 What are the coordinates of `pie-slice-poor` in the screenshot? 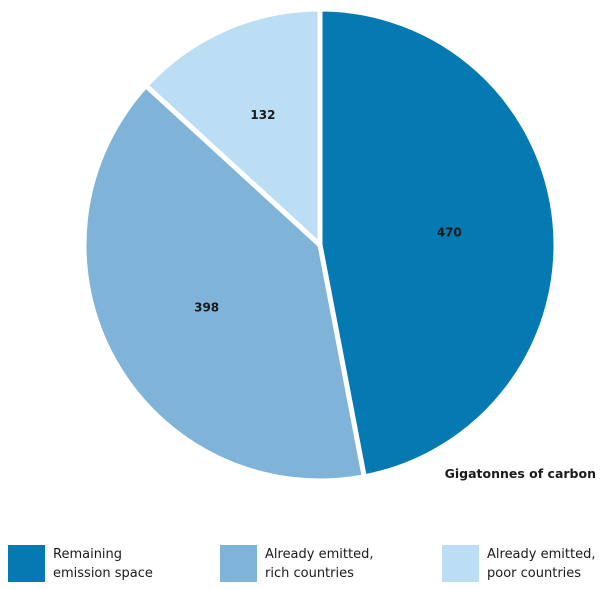 It's located at (232, 128).